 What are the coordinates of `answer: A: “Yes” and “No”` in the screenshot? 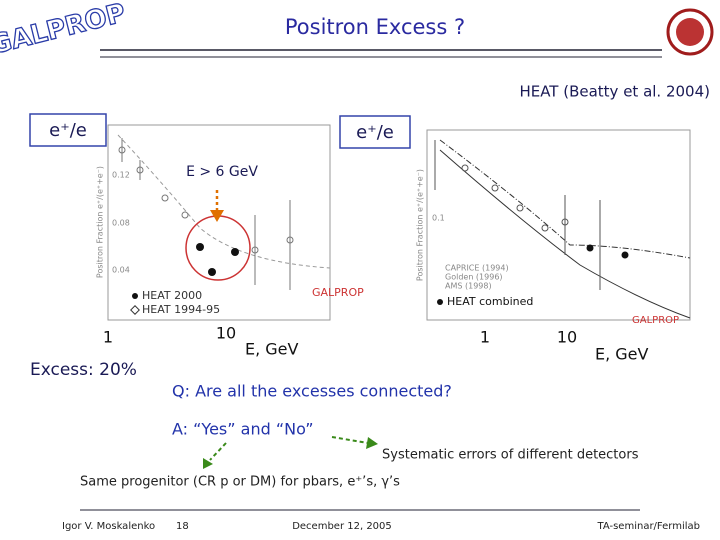 It's located at (243, 429).